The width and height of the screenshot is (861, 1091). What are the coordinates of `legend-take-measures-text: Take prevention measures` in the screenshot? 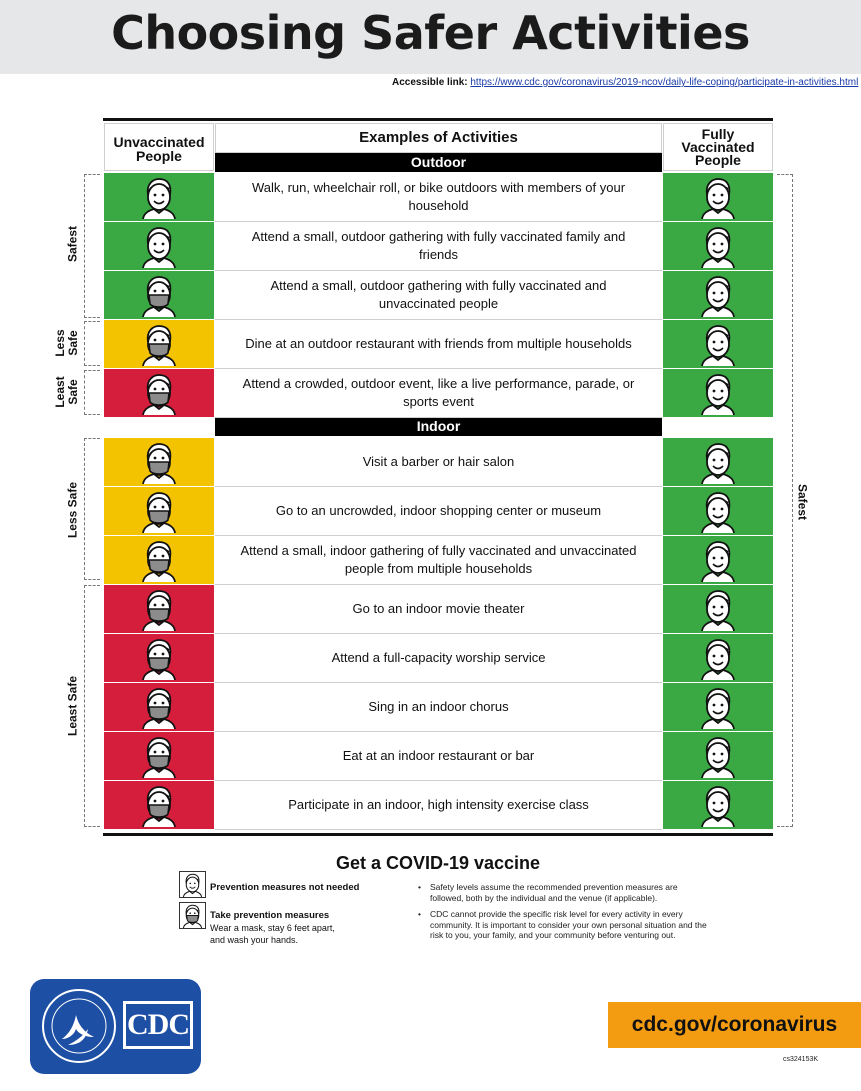 It's located at (270, 915).